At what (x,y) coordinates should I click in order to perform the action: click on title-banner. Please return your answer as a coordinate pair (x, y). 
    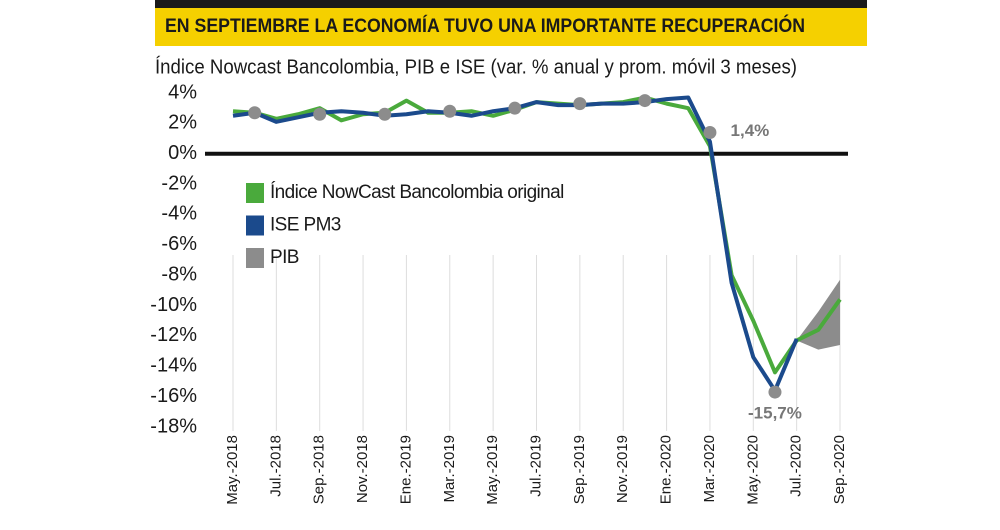
    Looking at the image, I should click on (511, 27).